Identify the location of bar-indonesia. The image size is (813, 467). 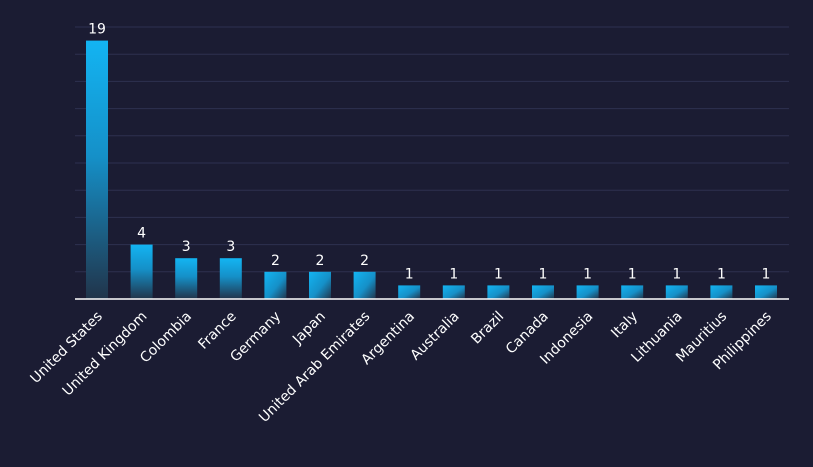
(587, 292).